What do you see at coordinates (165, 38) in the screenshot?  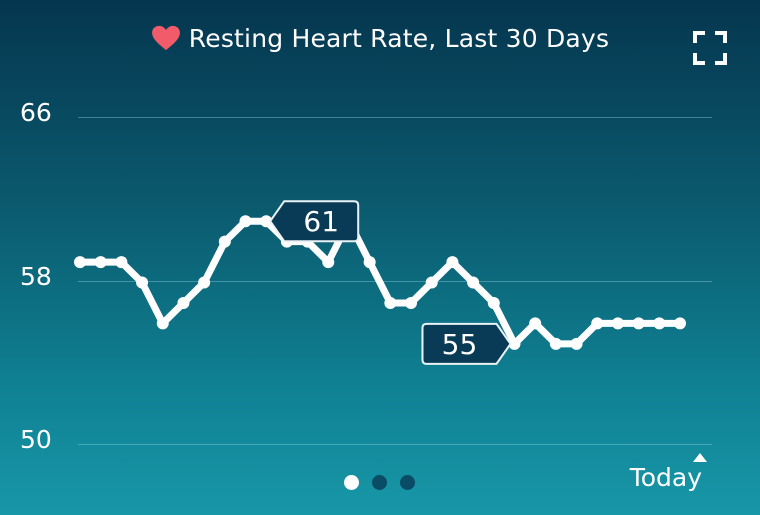 I see `heart-icon` at bounding box center [165, 38].